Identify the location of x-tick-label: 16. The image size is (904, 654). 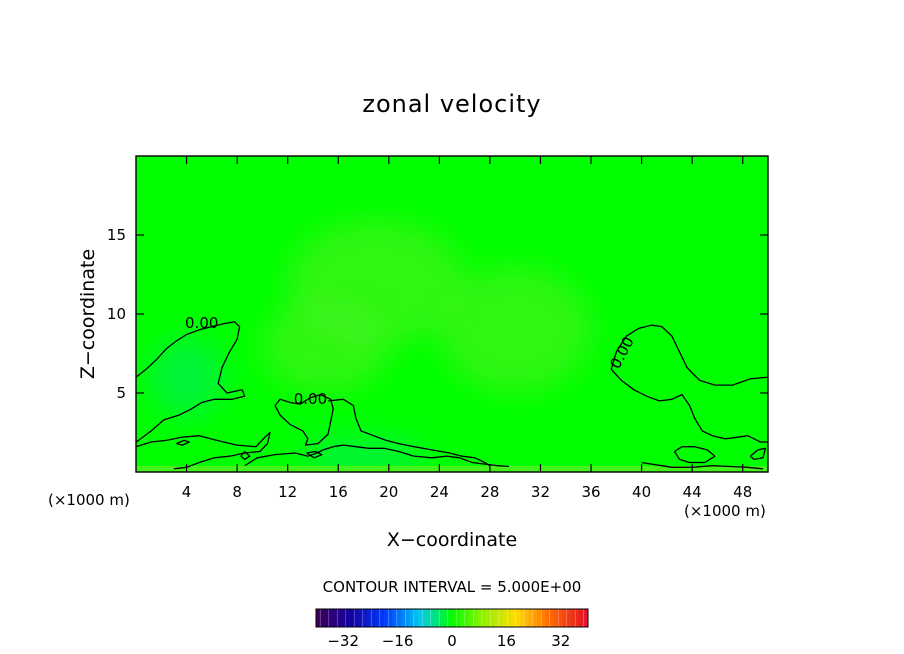
(338, 492).